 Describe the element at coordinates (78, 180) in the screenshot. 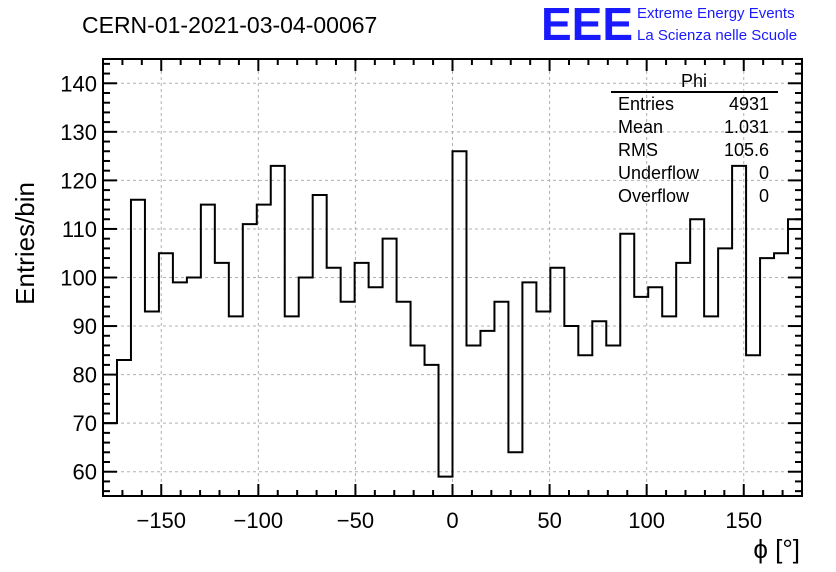

I see `y-tick-label: 120` at that location.